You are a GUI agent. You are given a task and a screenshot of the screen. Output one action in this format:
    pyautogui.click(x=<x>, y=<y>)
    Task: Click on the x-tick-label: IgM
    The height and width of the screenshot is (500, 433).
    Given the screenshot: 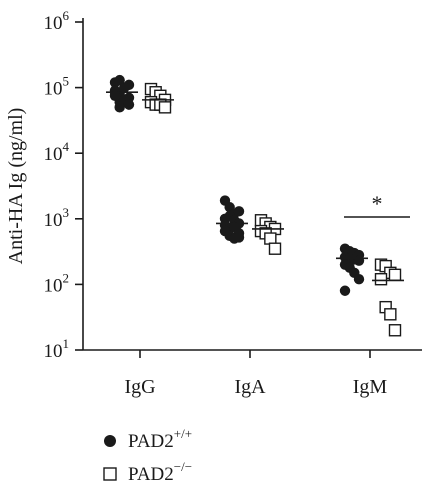 What is the action you would take?
    pyautogui.click(x=370, y=387)
    